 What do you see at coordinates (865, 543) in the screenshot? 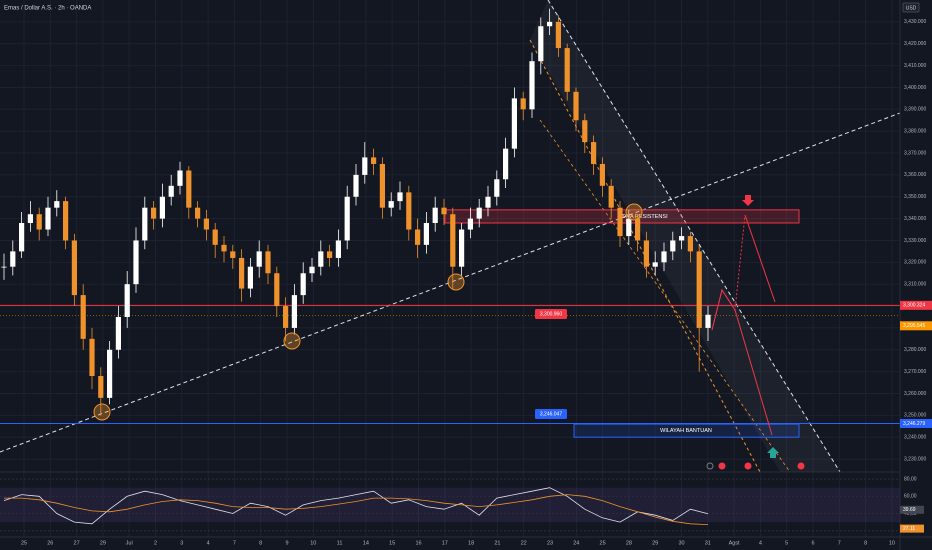
I see `x-tick-label: 8` at bounding box center [865, 543].